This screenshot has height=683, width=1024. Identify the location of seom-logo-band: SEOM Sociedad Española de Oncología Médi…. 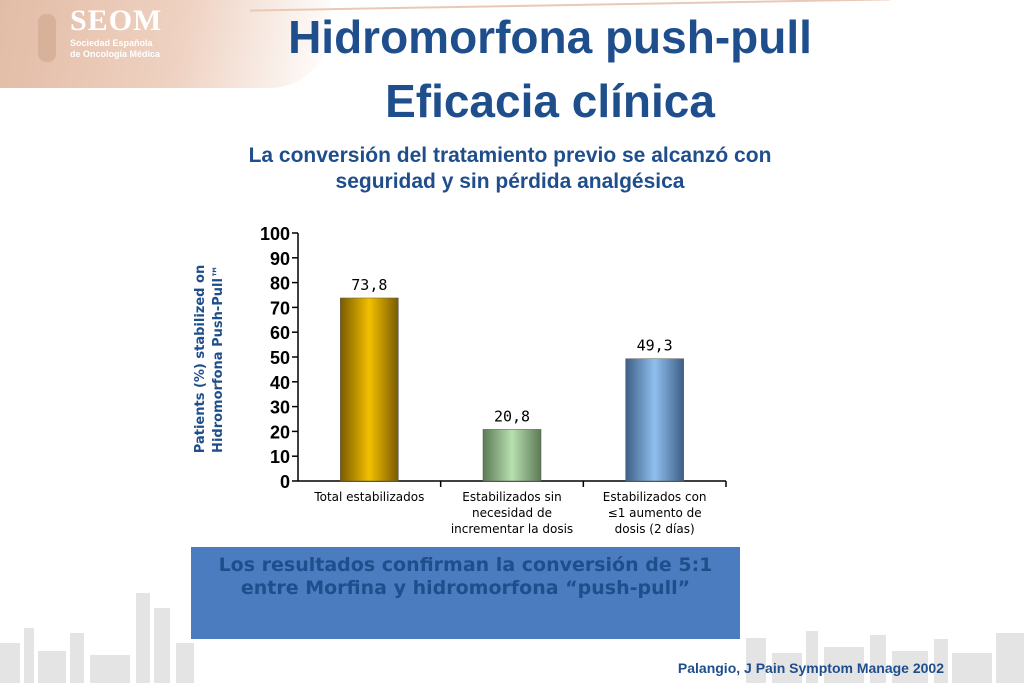
(165, 44).